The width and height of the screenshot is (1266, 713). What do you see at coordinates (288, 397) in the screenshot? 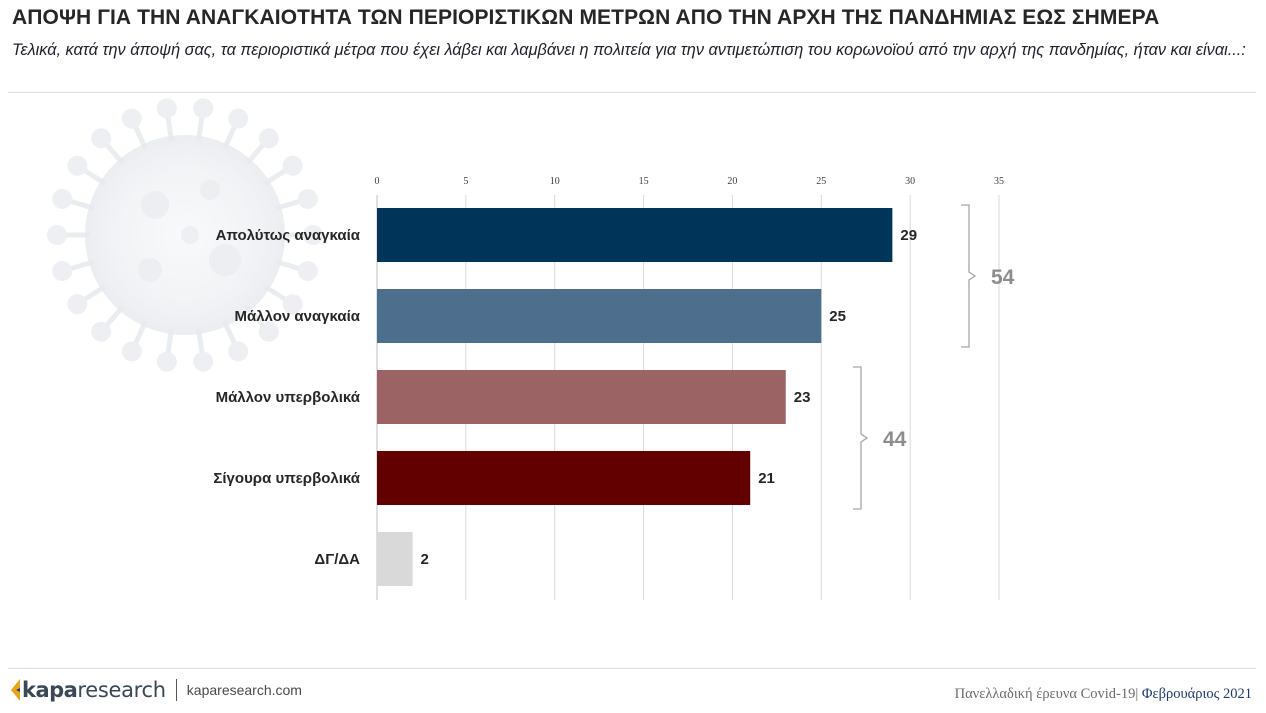
I see `category-label: Μάλλον υπερβολικά` at bounding box center [288, 397].